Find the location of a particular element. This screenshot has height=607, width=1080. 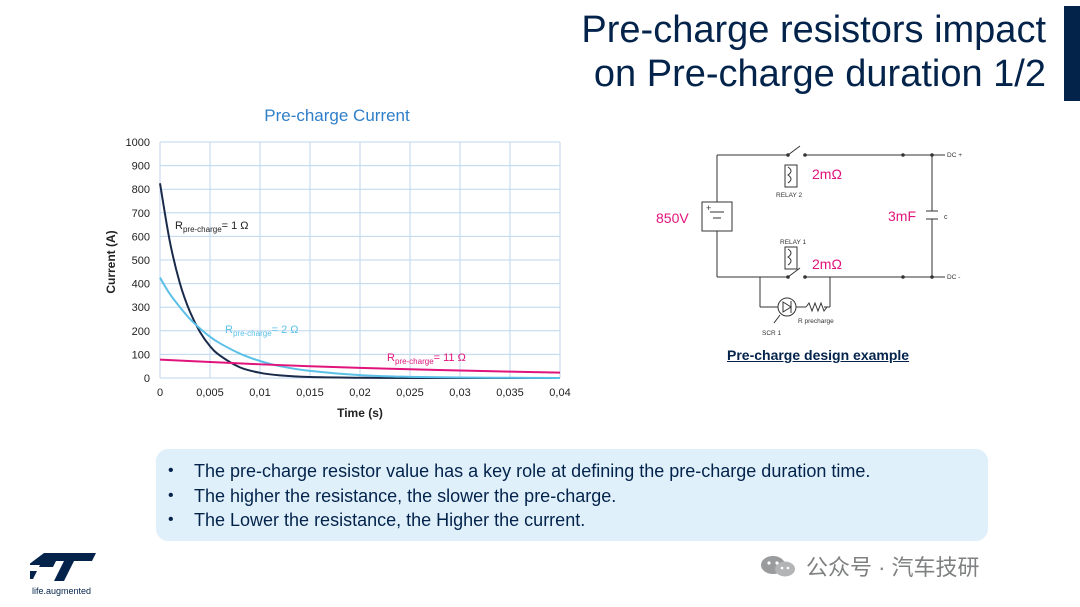

series-label-11ohm: Rpre-charge= 11 Ω is located at coordinates (426, 359).